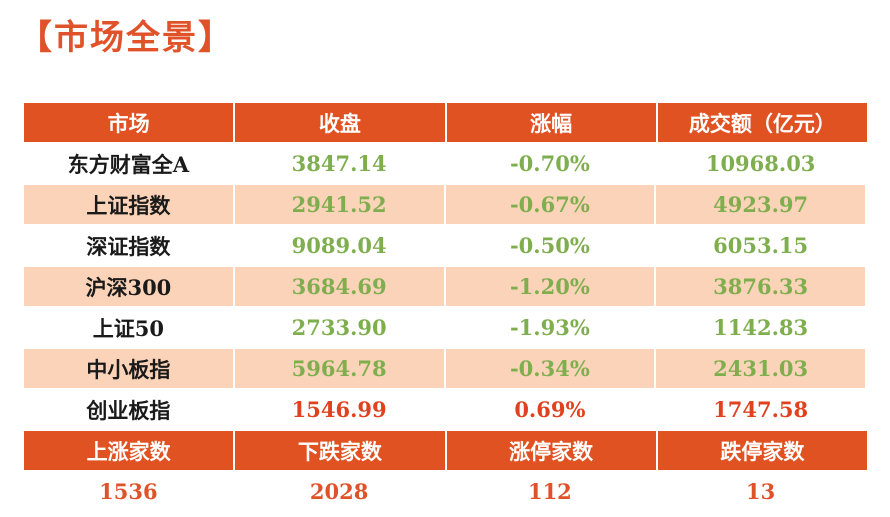  Describe the element at coordinates (126, 38) in the screenshot. I see `page-title: 【市场全景】` at that location.